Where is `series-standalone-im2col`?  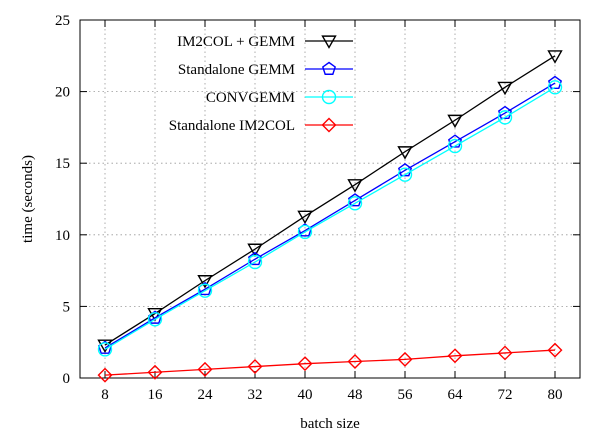
series-standalone-im2col is located at coordinates (330, 362).